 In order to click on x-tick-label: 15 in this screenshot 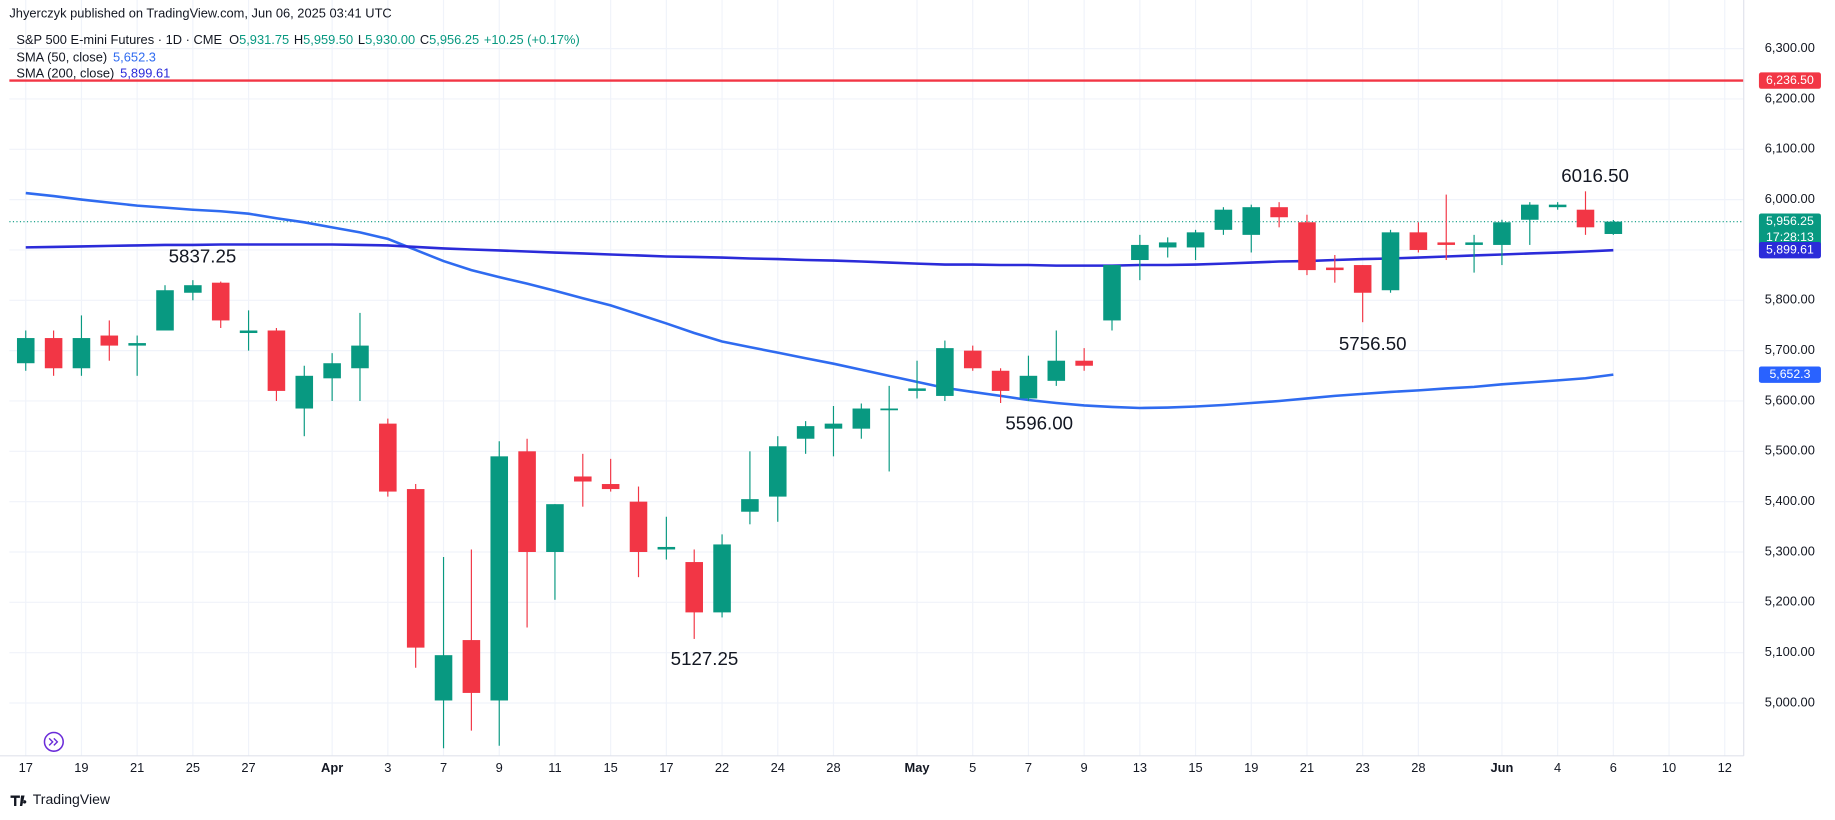, I will do `click(1195, 767)`.